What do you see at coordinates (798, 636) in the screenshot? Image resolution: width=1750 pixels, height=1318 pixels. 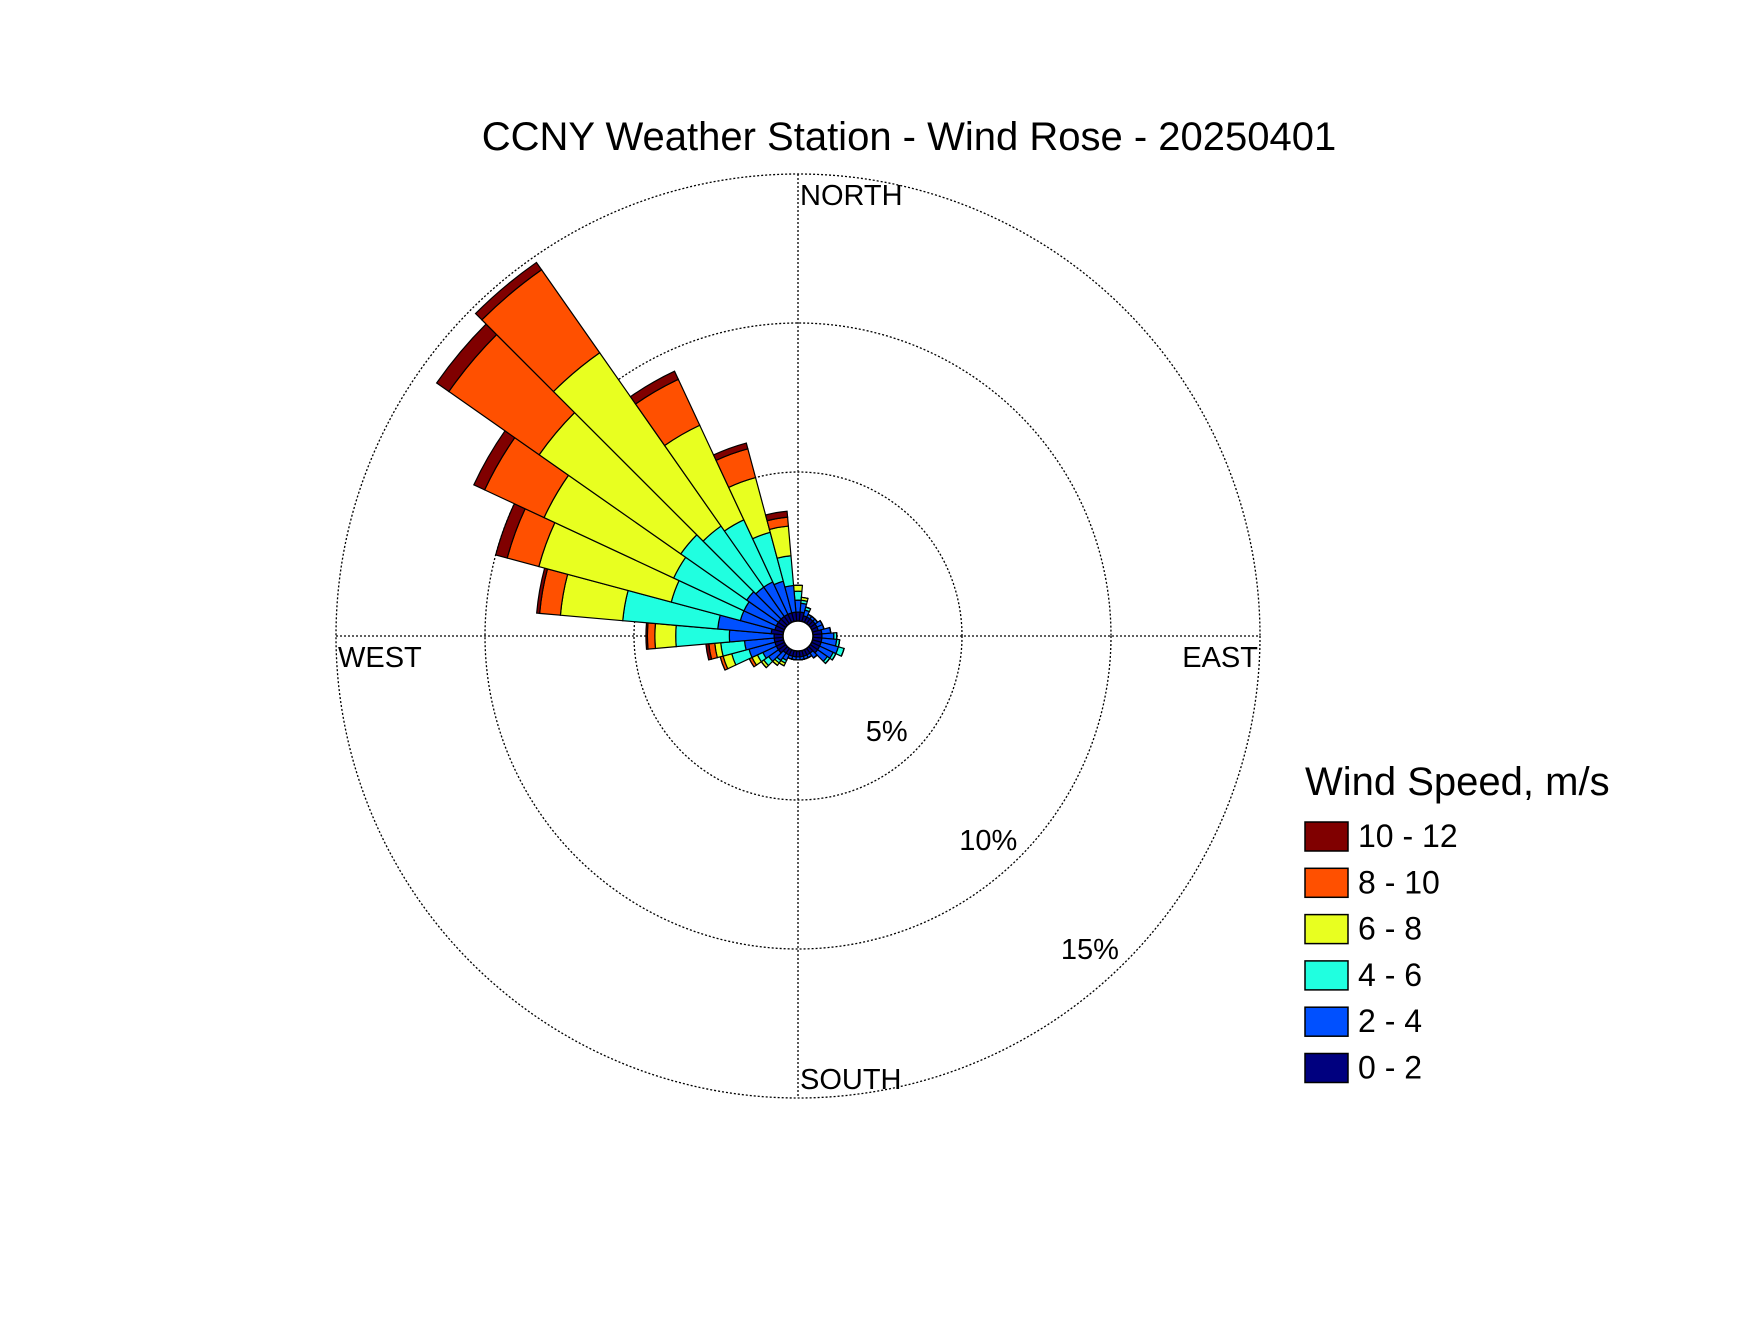 I see `center-hole` at bounding box center [798, 636].